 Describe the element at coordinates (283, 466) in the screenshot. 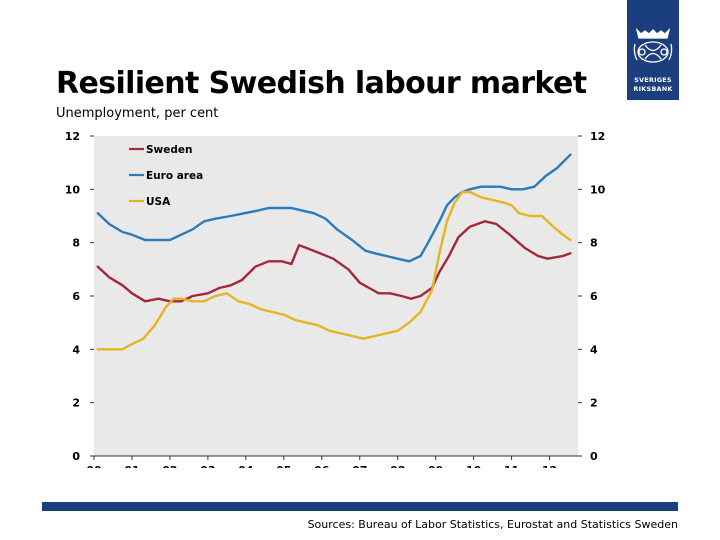

I see `x-tick-label: 05` at that location.